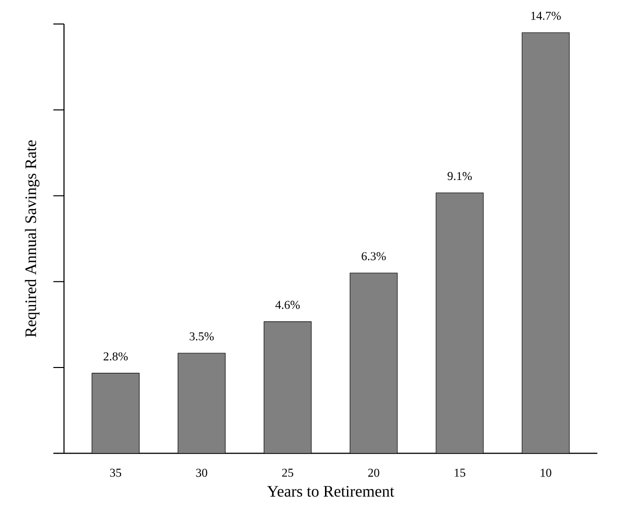 This screenshot has height=523, width=620. I want to click on data-label: 6.3%, so click(374, 256).